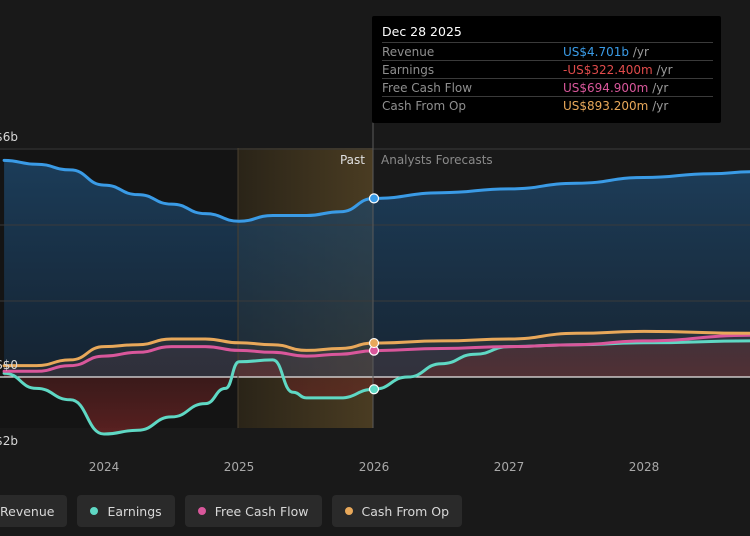 The width and height of the screenshot is (750, 536). Describe the element at coordinates (376, 190) in the screenshot. I see `revenue-line` at that location.